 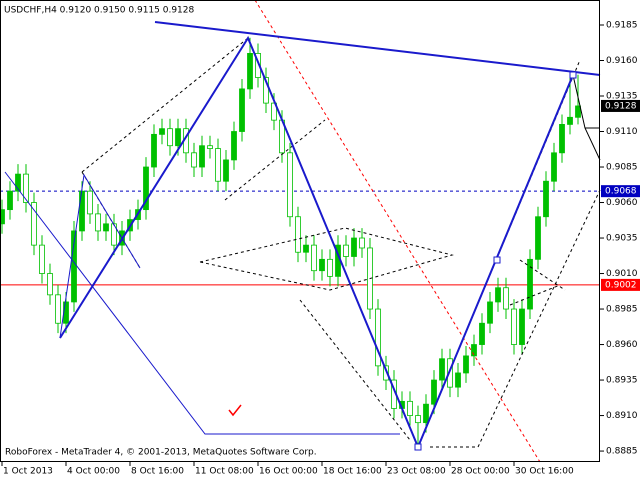 What do you see at coordinates (622, 61) in the screenshot?
I see `y-tick-label: 0.9160` at bounding box center [622, 61].